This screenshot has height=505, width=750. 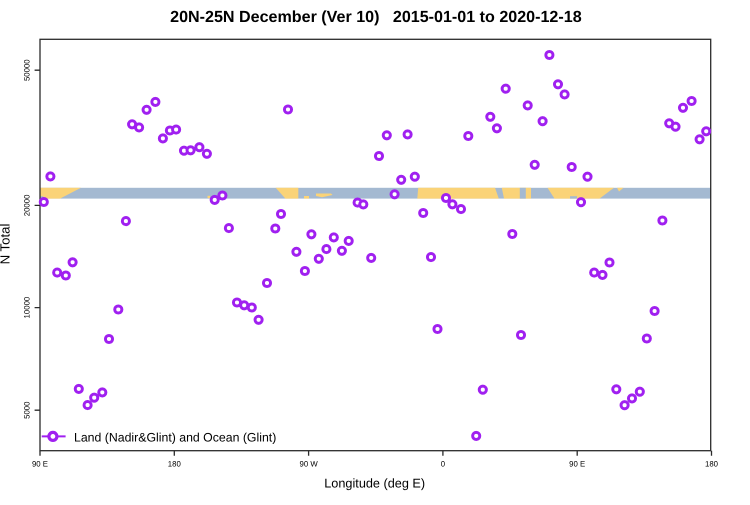 What do you see at coordinates (308, 464) in the screenshot?
I see `svg-text: 90 W` at bounding box center [308, 464].